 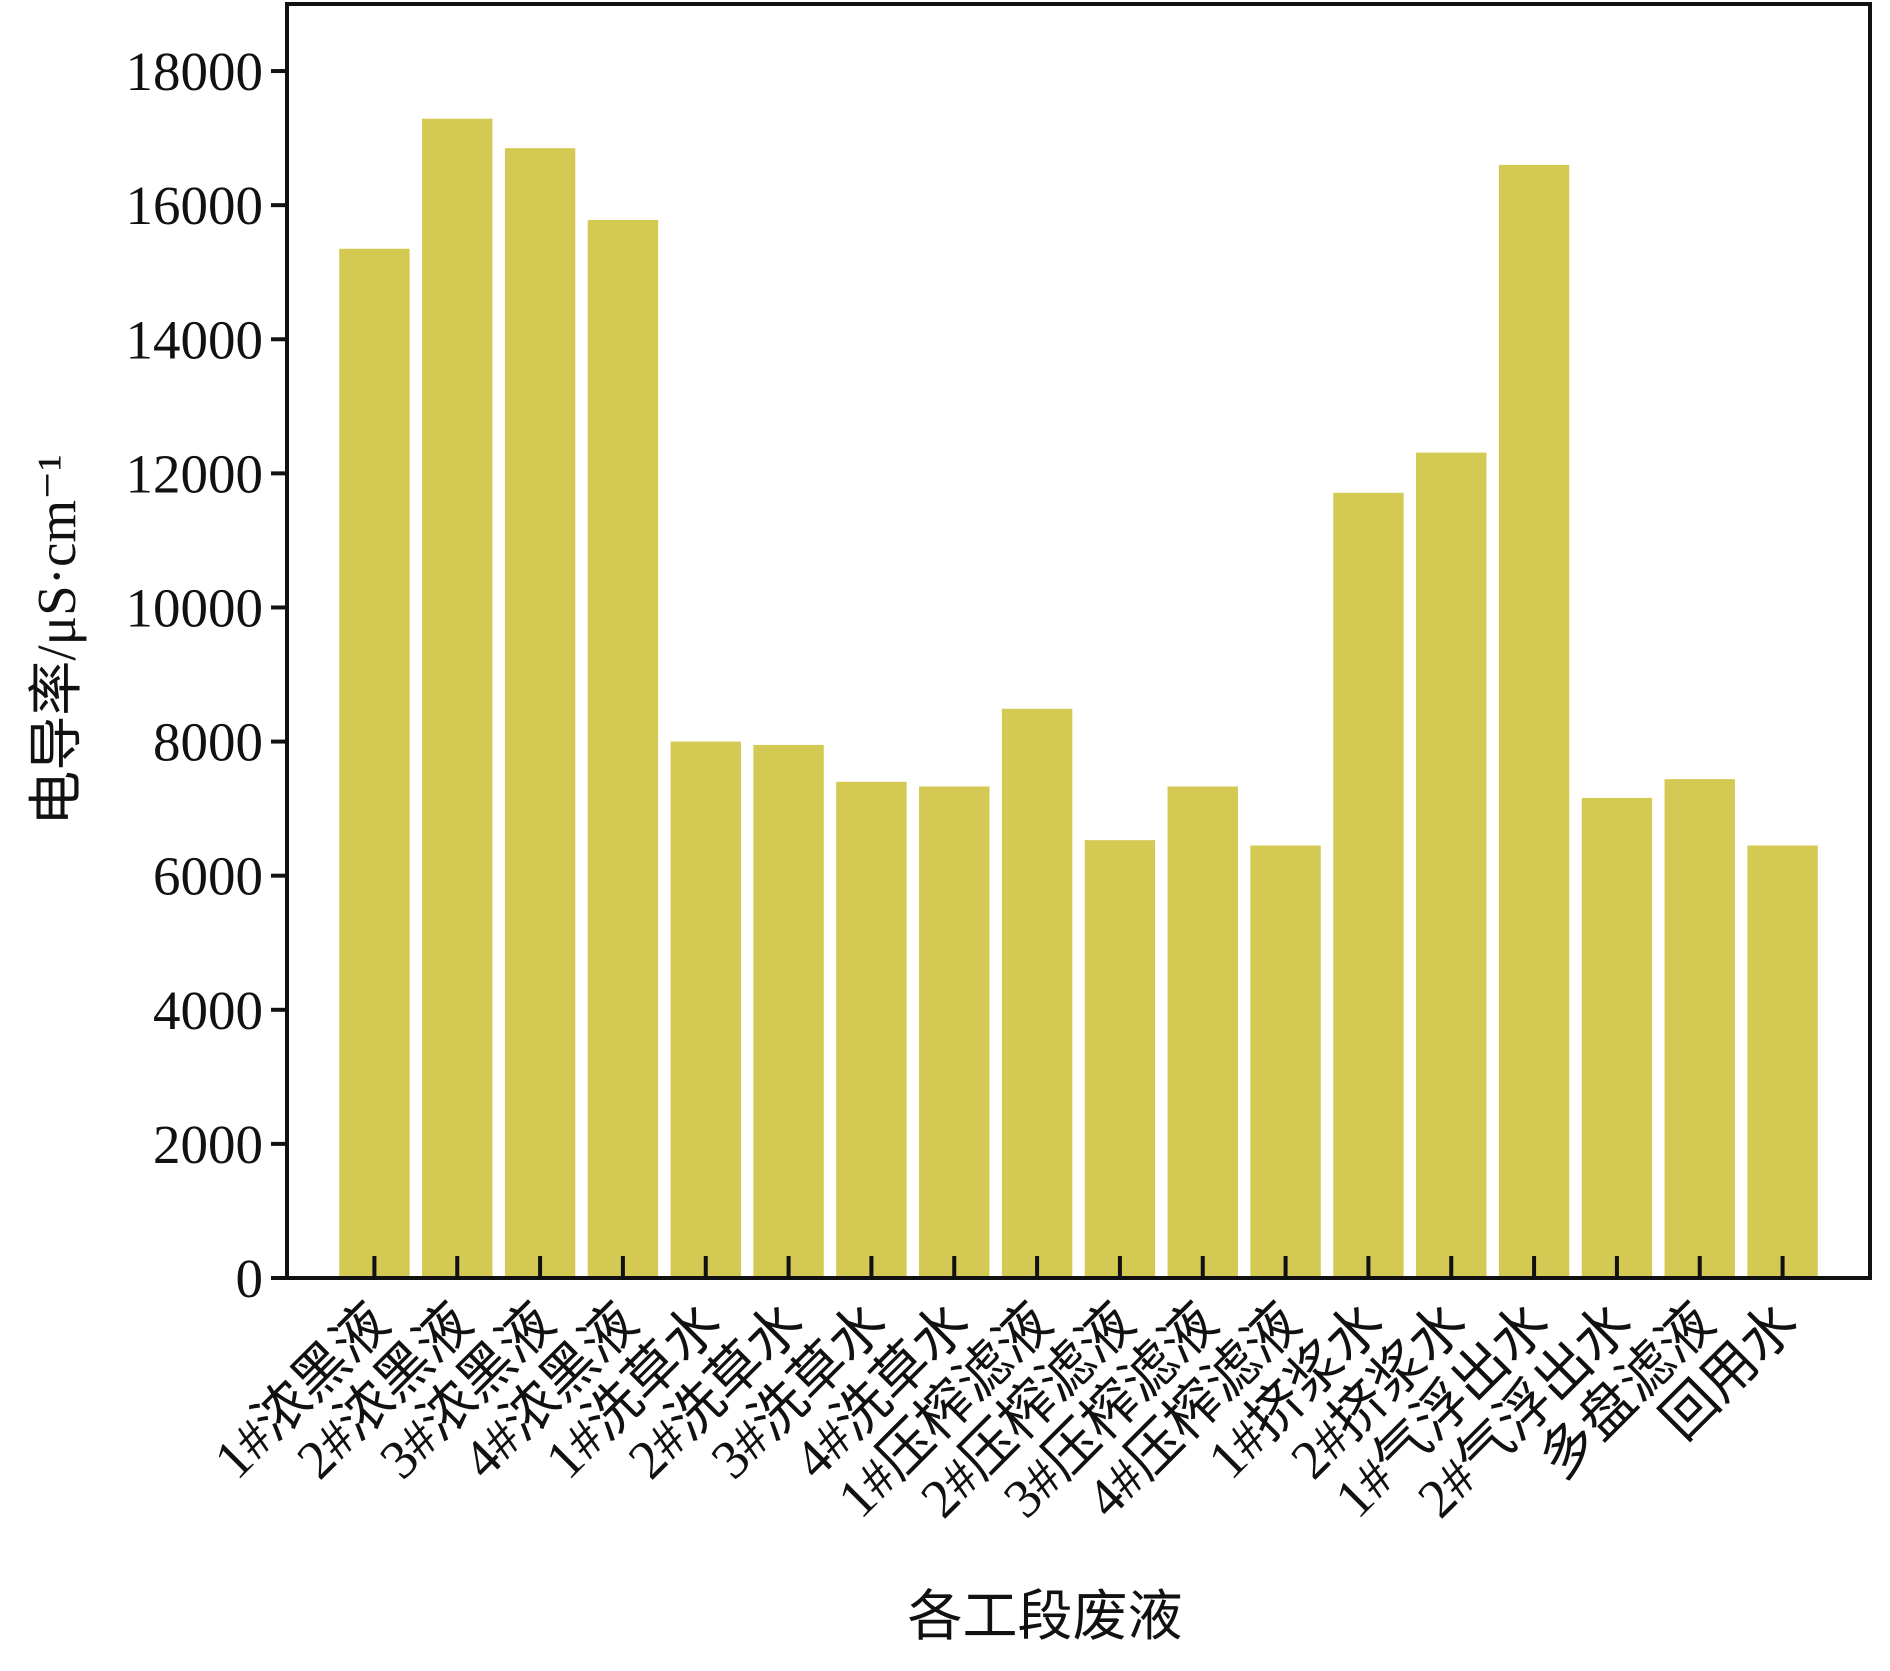 I want to click on x-axis-label: 各工段废液, so click(x=1044, y=1616).